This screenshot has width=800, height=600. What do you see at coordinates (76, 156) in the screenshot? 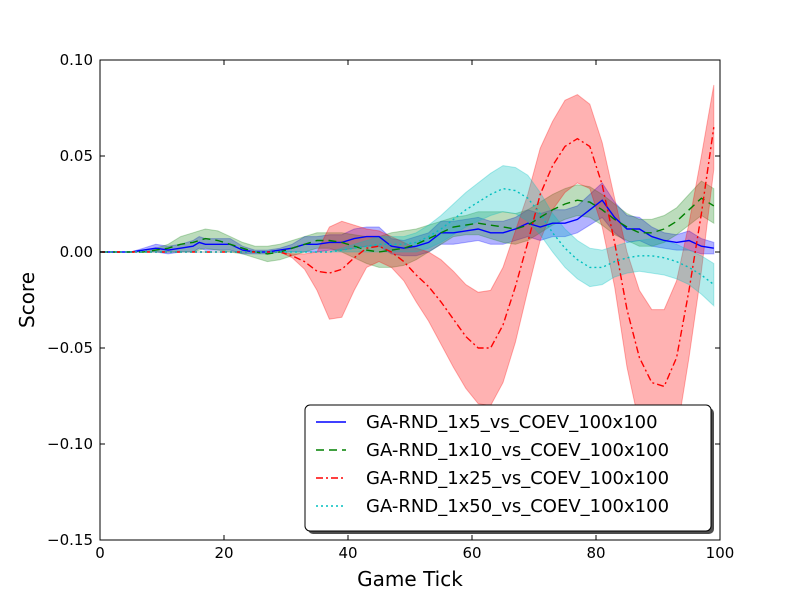
I see `y-tick-label: 0.05` at bounding box center [76, 156].